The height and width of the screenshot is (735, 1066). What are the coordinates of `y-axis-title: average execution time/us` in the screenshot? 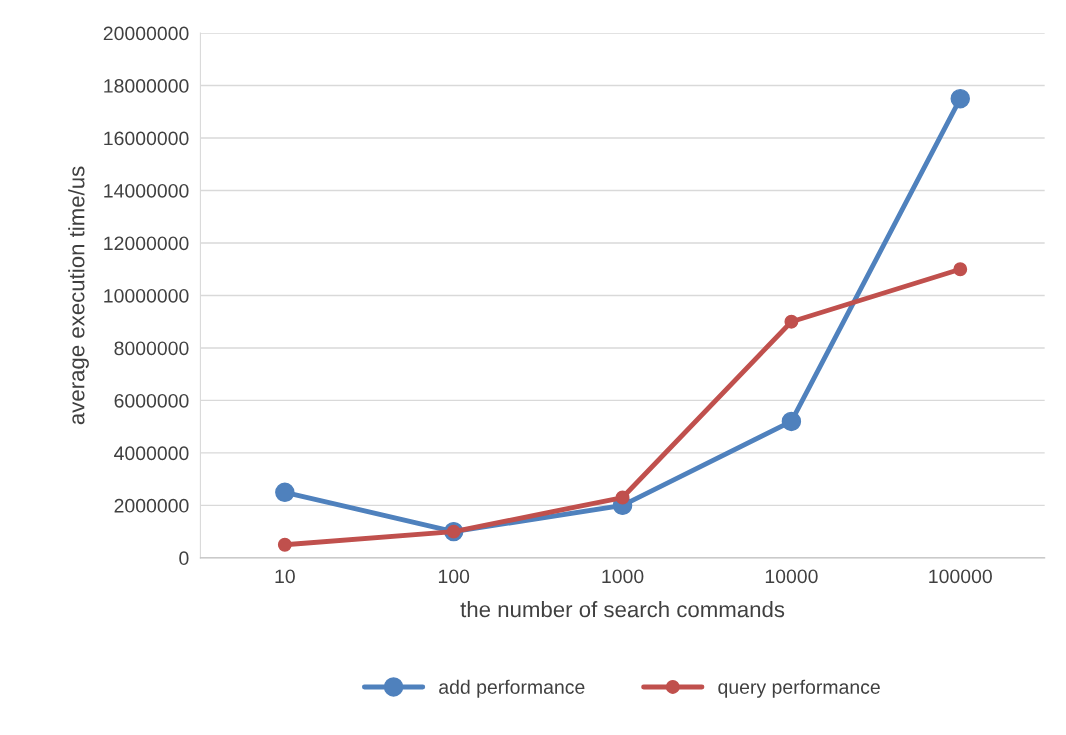 It's located at (78, 295).